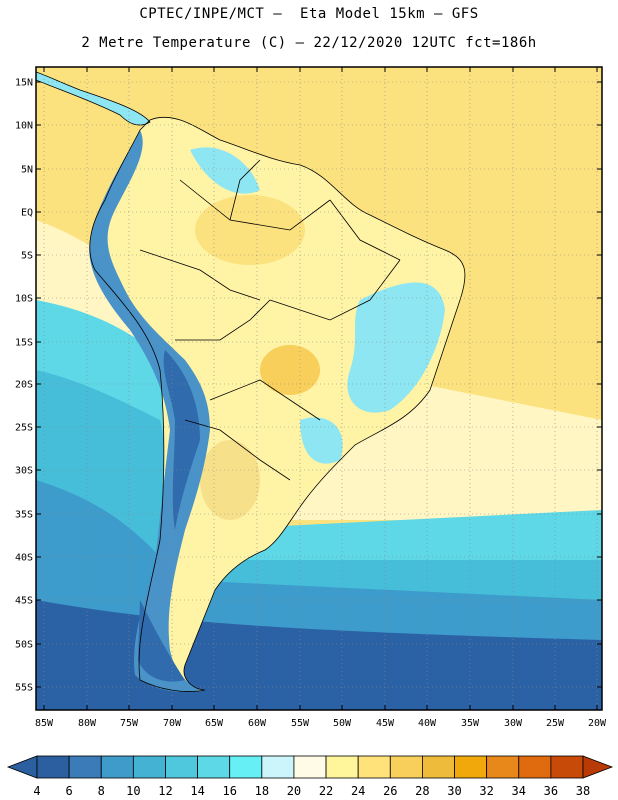 The image size is (618, 800). What do you see at coordinates (101, 791) in the screenshot?
I see `colorbar-label: 8` at bounding box center [101, 791].